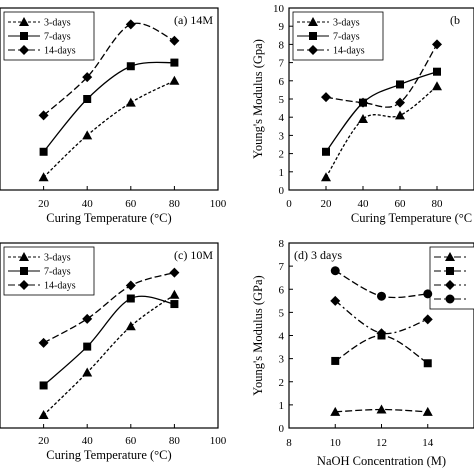  I want to click on x-tick-label: 12, so click(381, 443).